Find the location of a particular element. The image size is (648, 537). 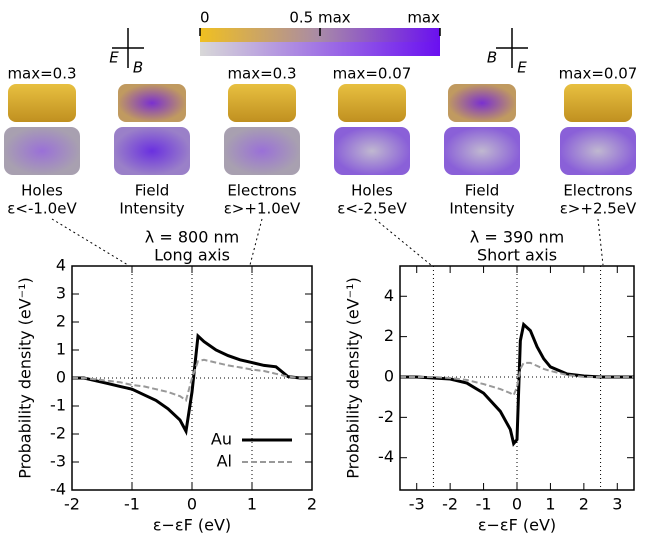

colorbar-label: 0.5 max is located at coordinates (319, 18).